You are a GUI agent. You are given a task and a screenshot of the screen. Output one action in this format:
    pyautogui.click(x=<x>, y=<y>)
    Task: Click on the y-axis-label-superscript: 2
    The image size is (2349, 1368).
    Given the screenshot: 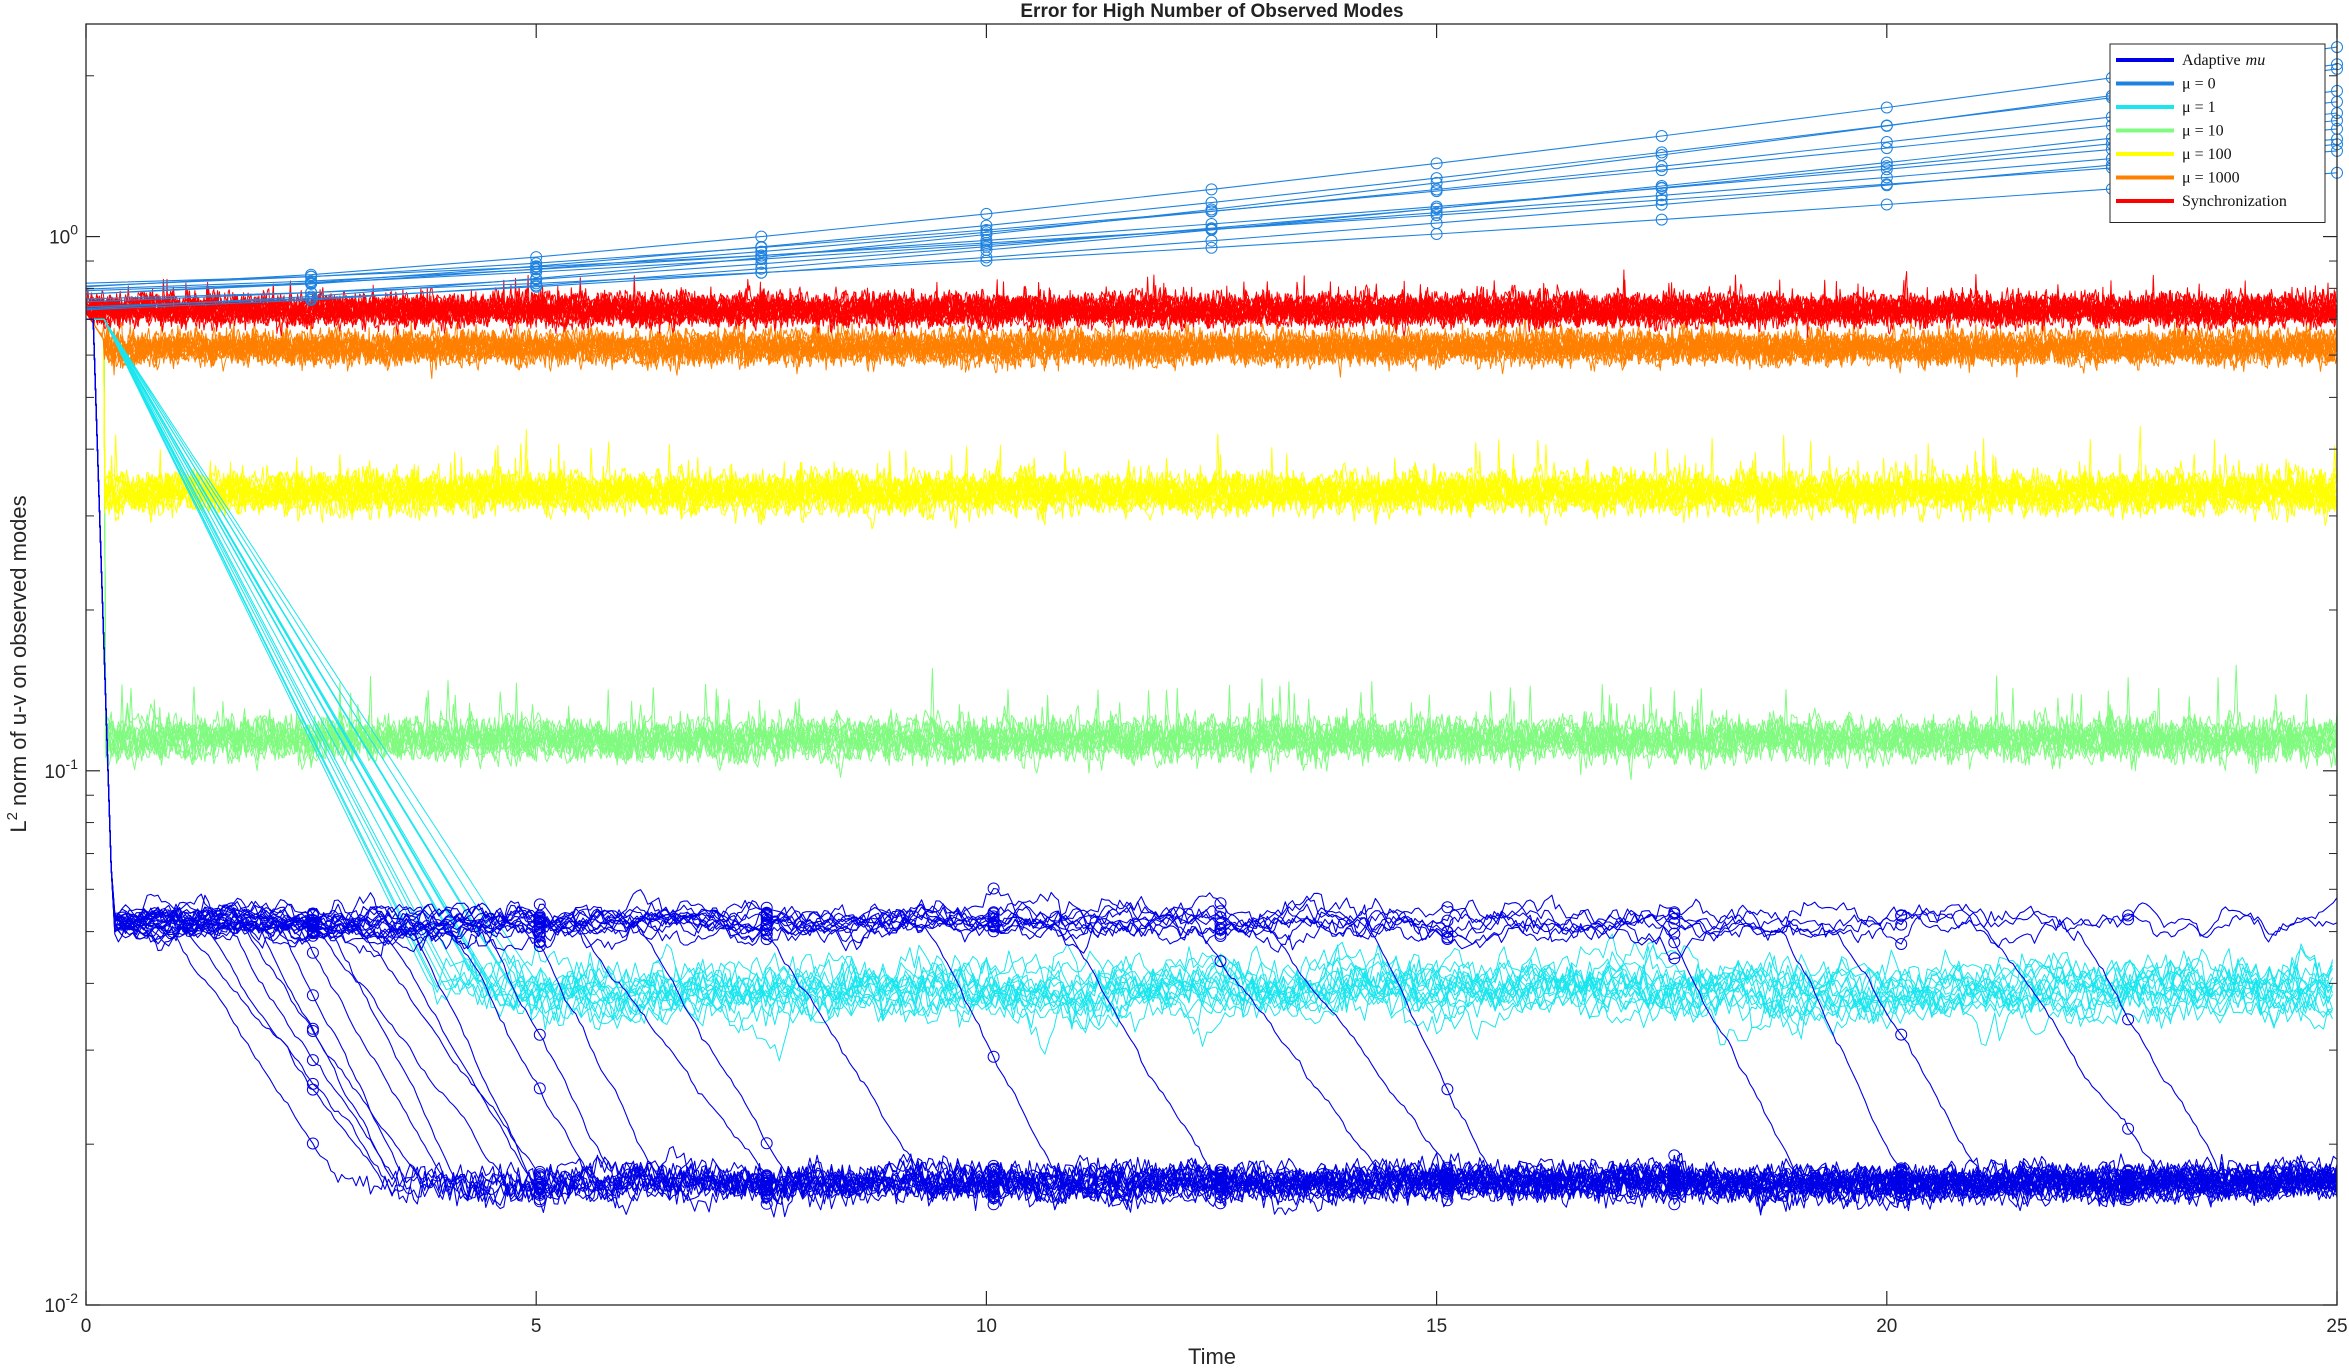 What is the action you would take?
    pyautogui.click(x=12, y=816)
    